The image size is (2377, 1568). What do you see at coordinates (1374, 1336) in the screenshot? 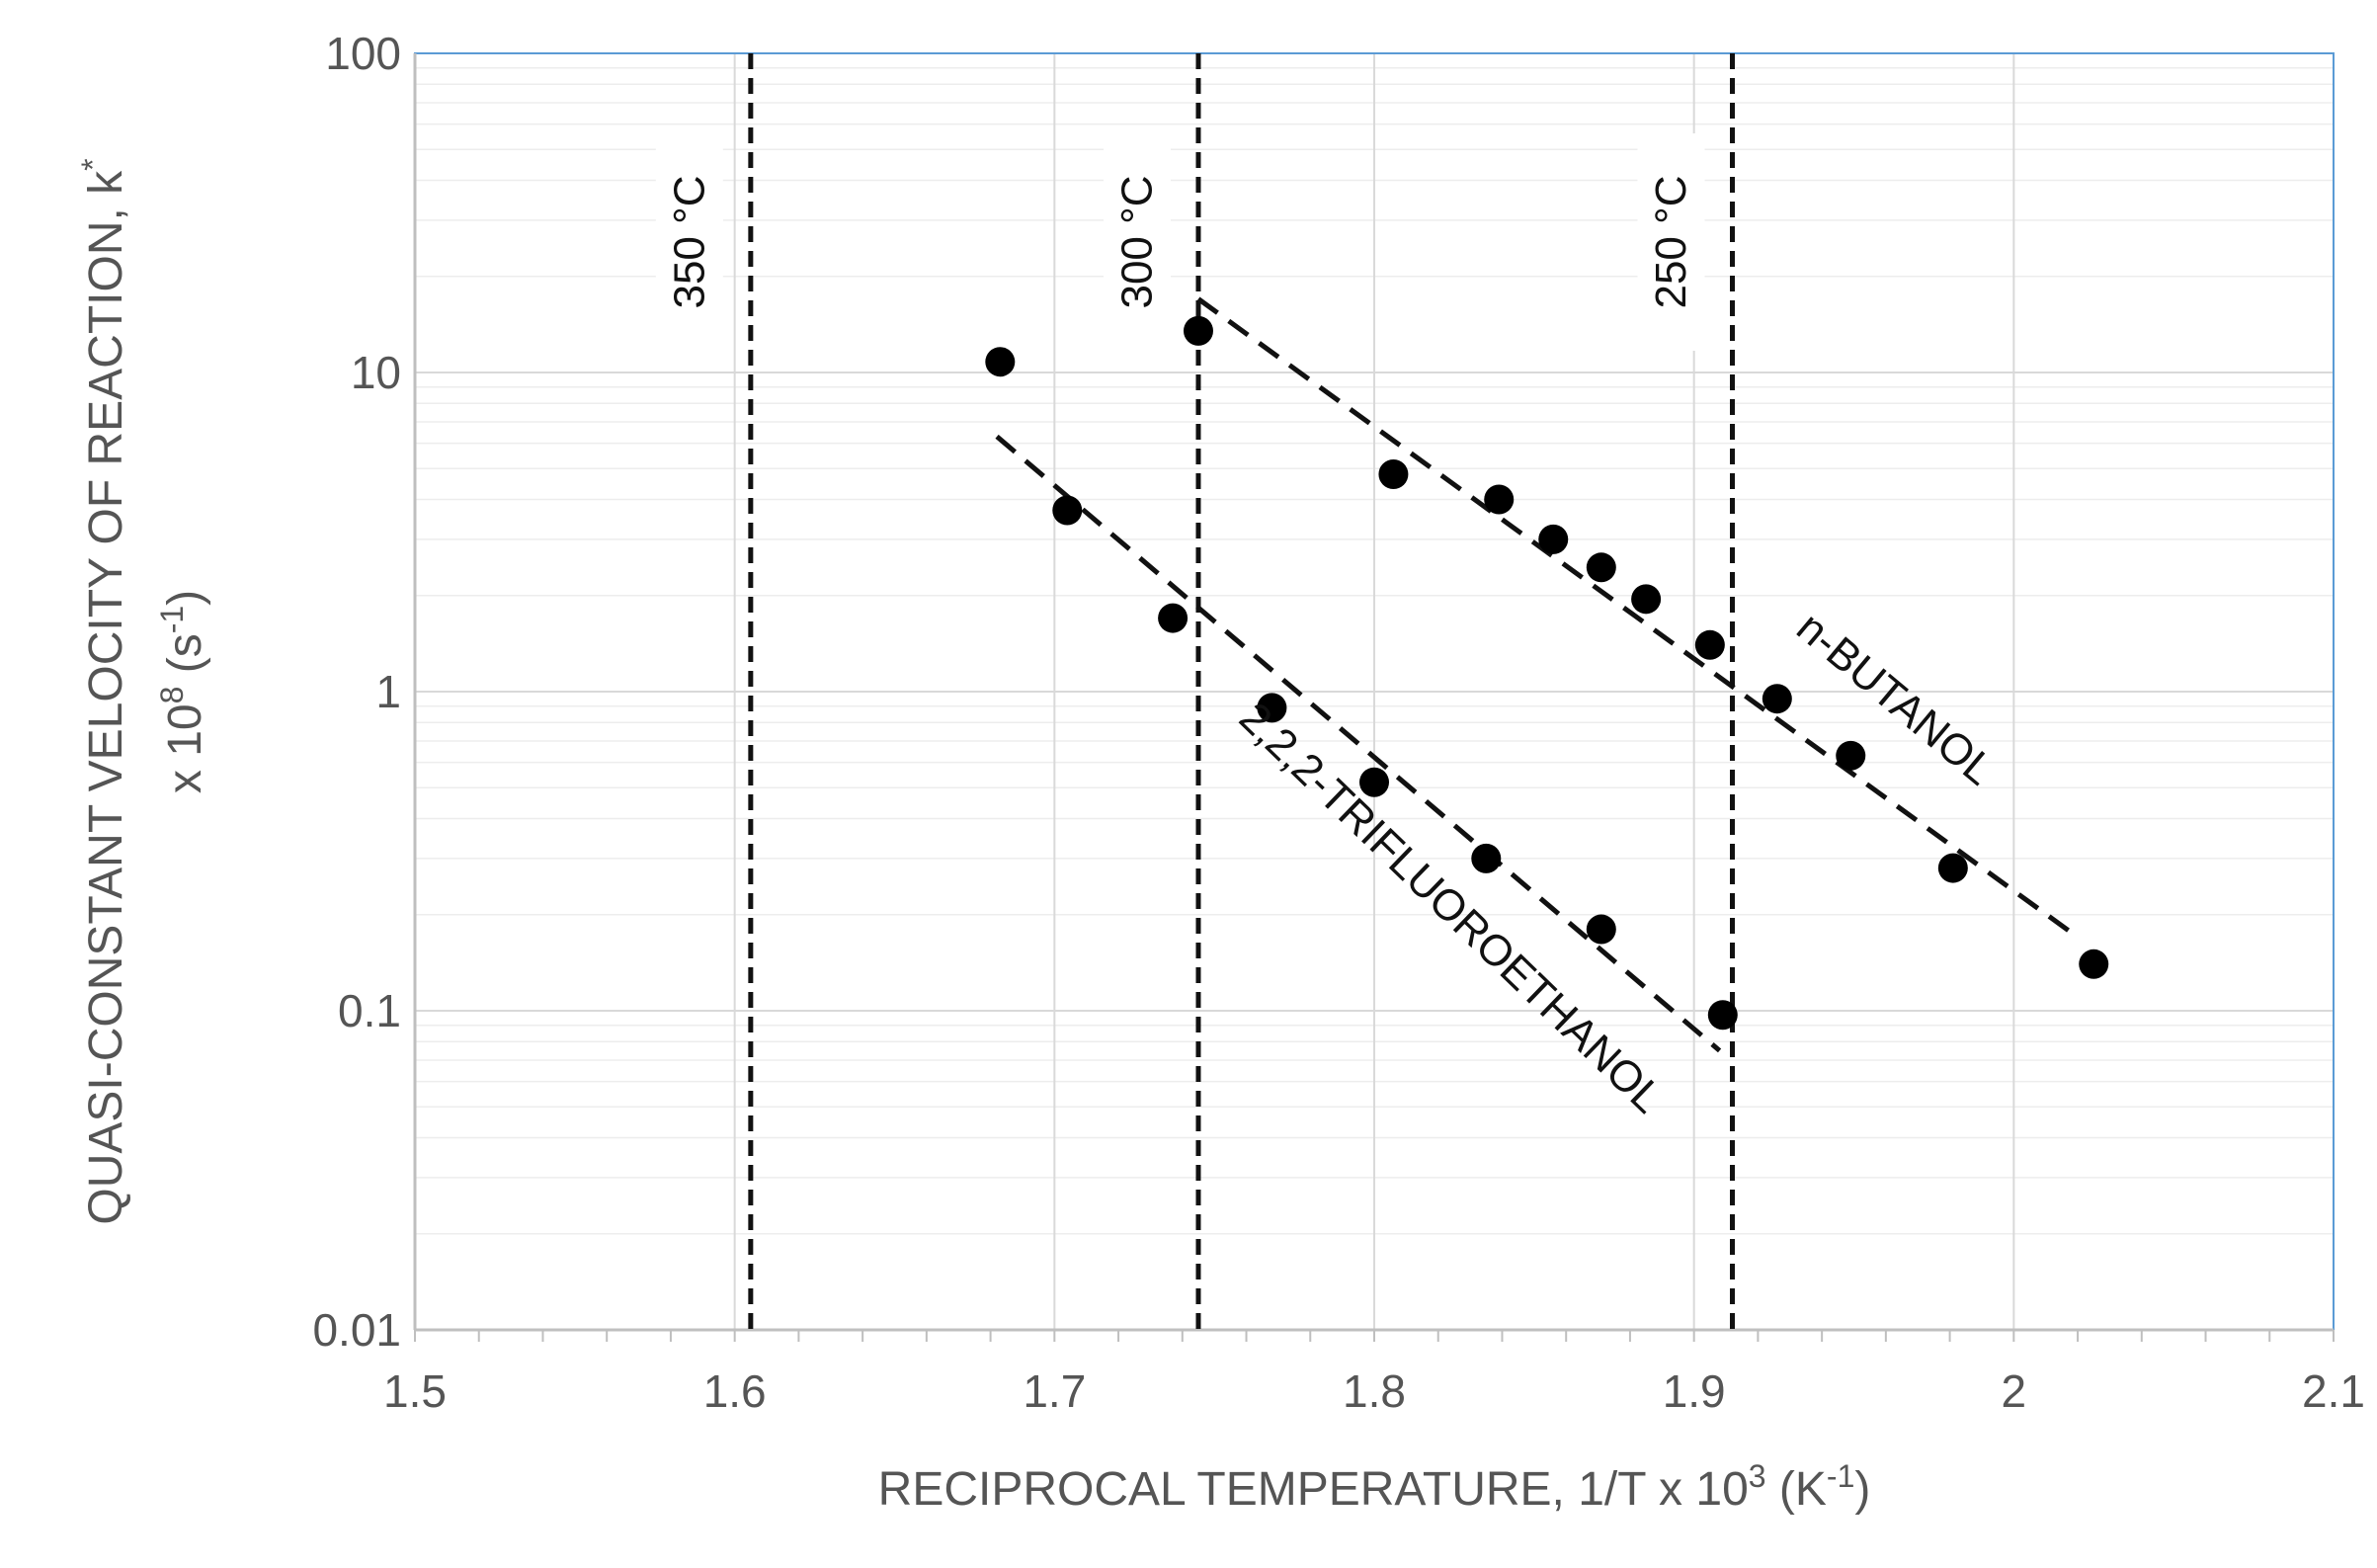
I see `x-tick-marks` at bounding box center [1374, 1336].